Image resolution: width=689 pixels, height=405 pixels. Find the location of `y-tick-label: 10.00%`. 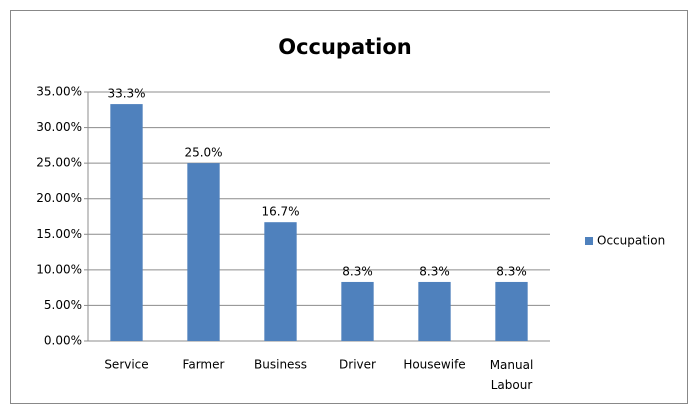

y-tick-label: 10.00% is located at coordinates (59, 269).